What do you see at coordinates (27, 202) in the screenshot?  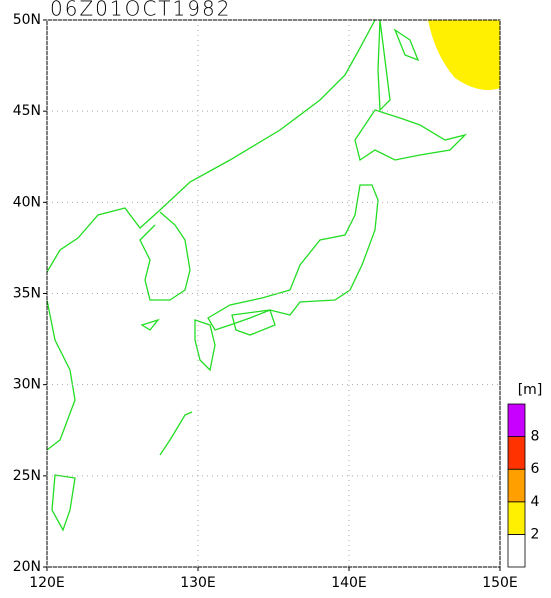 I see `lat-label: 40N` at bounding box center [27, 202].